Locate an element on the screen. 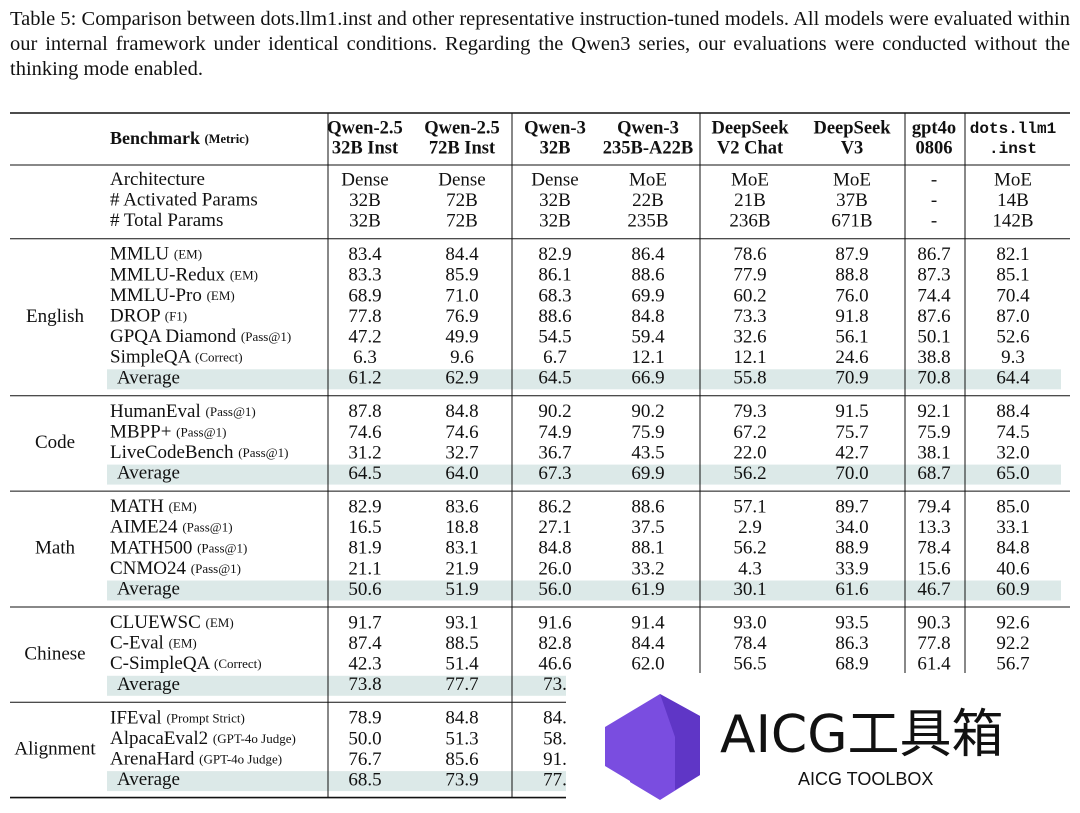 The width and height of the screenshot is (1080, 813). cell: 4.3 is located at coordinates (750, 568).